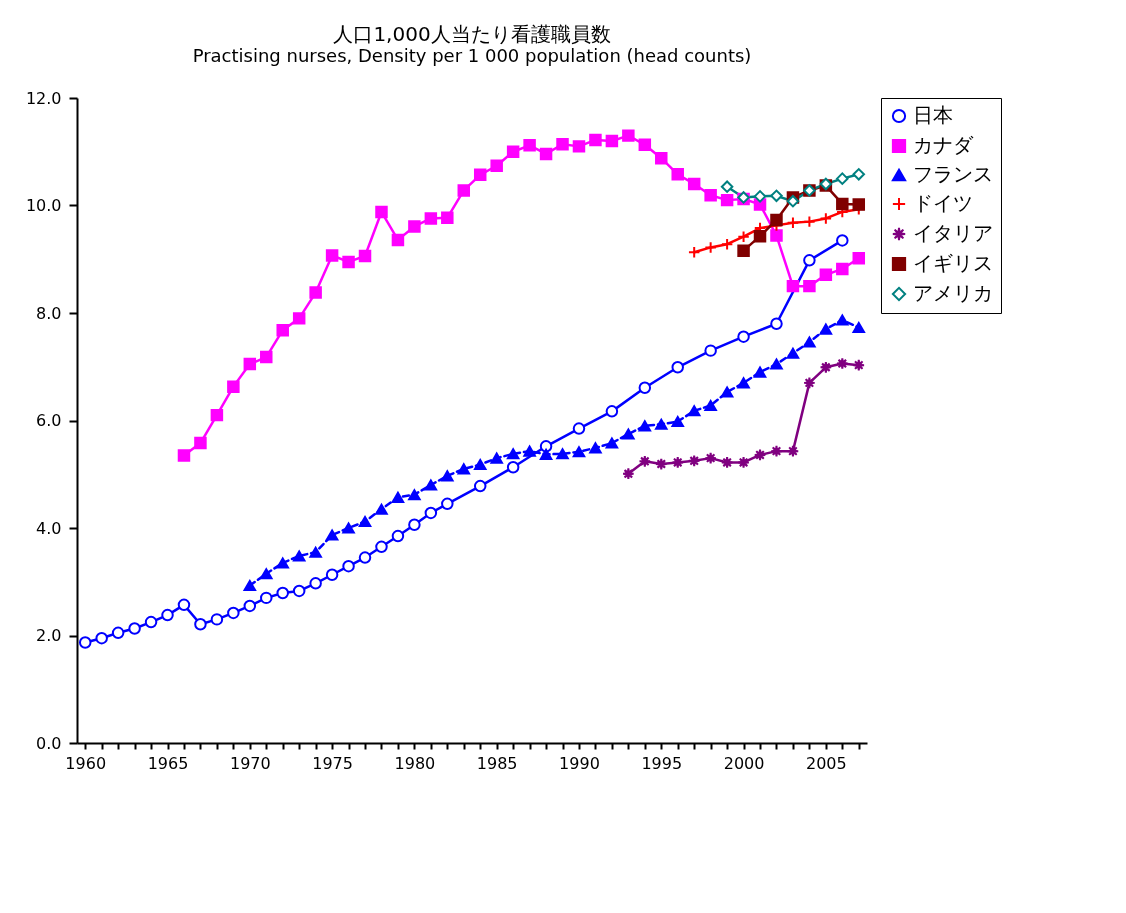 This screenshot has width=1126, height=913. What do you see at coordinates (43, 98) in the screenshot?
I see `y-tick-label: 12.0` at bounding box center [43, 98].